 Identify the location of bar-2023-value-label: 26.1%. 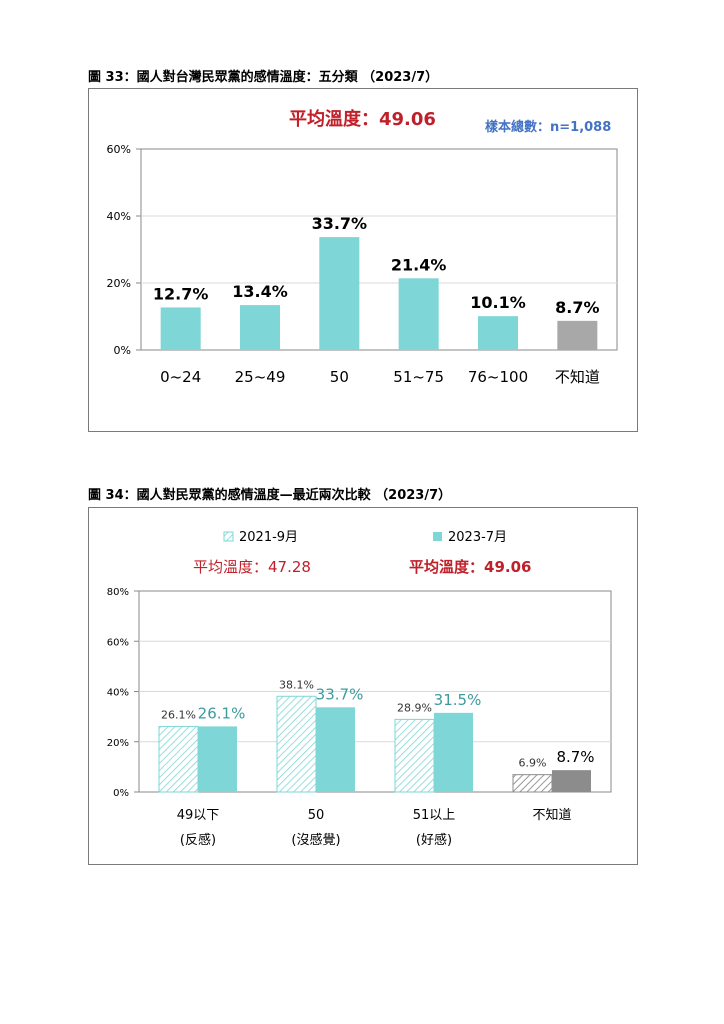
(222, 713).